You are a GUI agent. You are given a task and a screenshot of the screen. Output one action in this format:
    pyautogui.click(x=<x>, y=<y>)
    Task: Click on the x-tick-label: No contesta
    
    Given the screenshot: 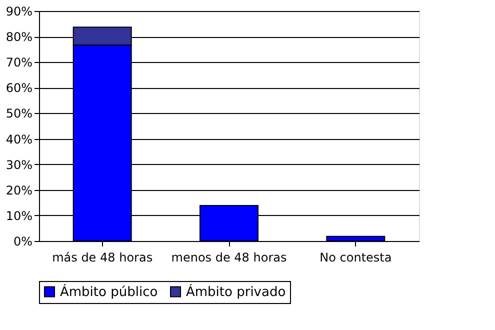 What is the action you would take?
    pyautogui.click(x=356, y=257)
    